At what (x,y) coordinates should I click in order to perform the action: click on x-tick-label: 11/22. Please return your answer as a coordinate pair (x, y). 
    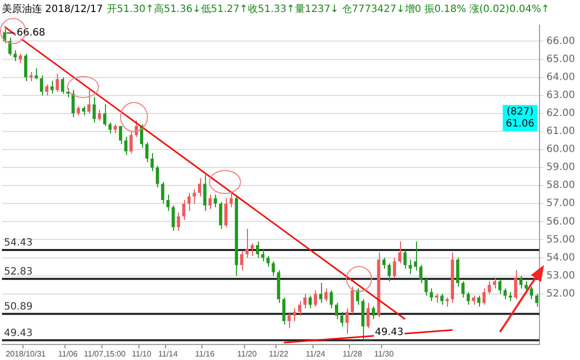
    Looking at the image, I should click on (278, 353).